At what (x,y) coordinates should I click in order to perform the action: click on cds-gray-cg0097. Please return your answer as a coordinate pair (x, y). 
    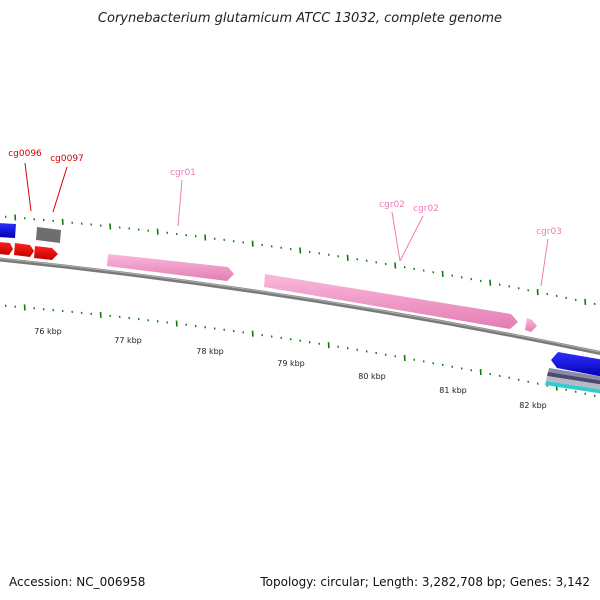
    Looking at the image, I should click on (48, 235).